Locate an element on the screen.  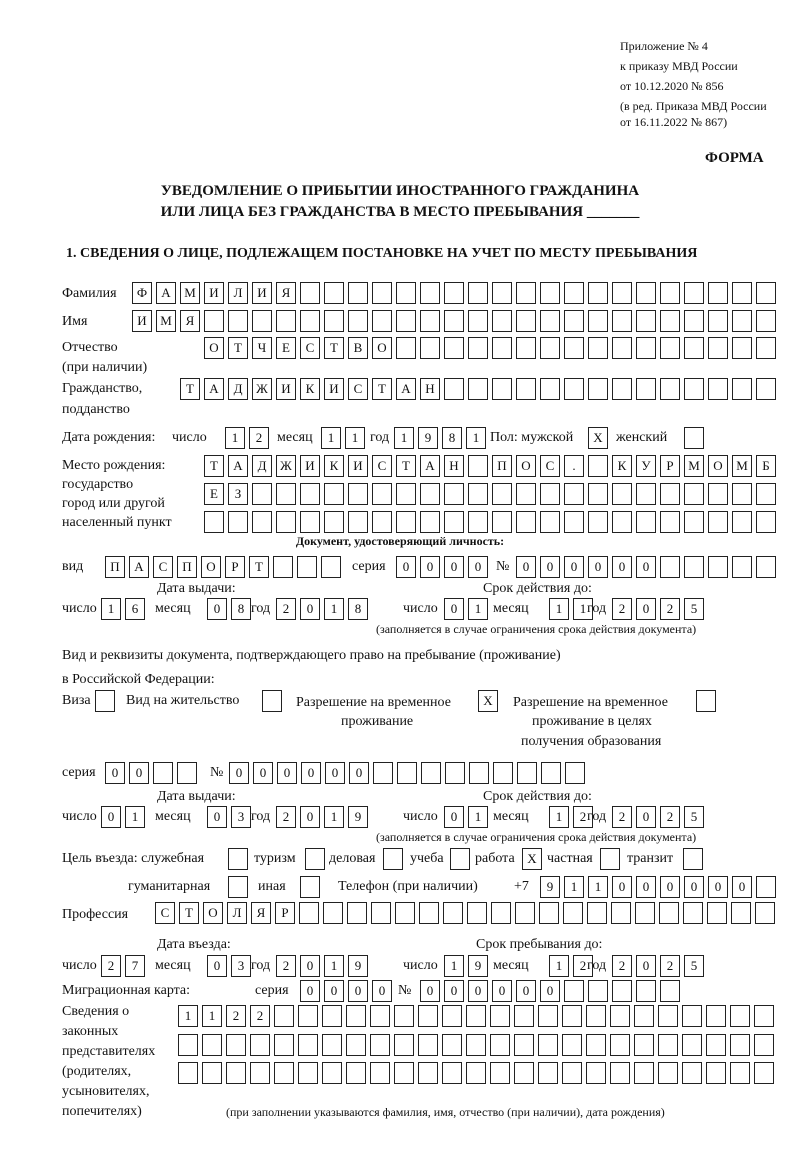
birth-month-cell: 1 is located at coordinates (331, 438).